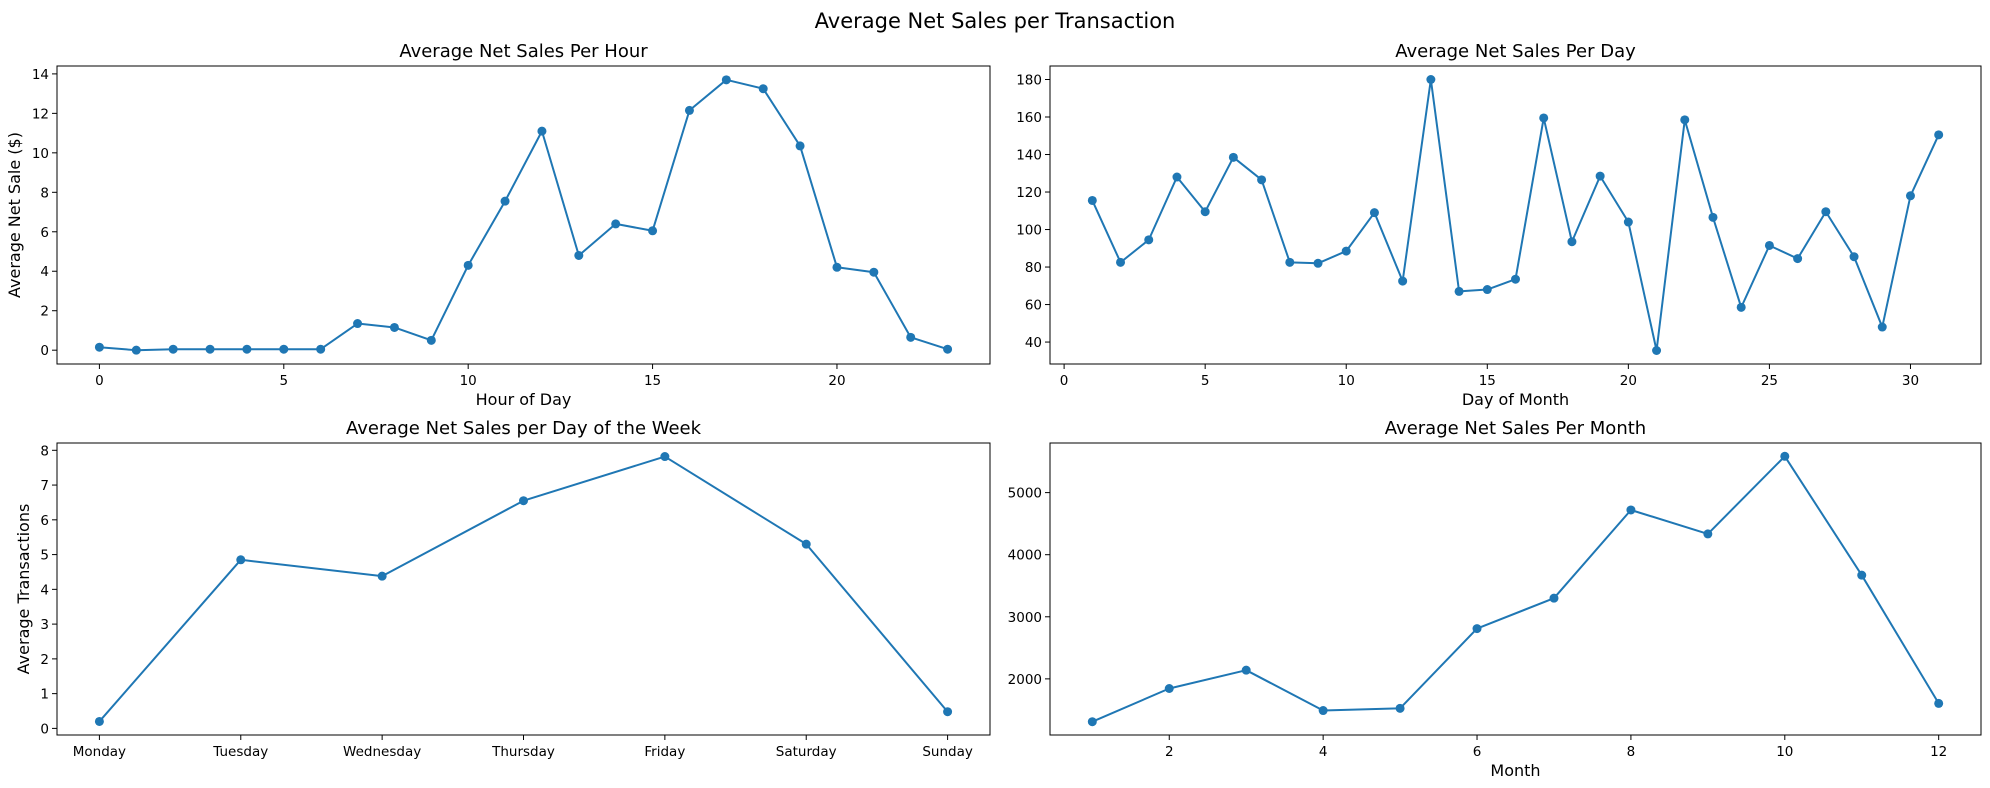  Describe the element at coordinates (995, 21) in the screenshot. I see `figure-title: Average Net Sales per Transaction` at that location.